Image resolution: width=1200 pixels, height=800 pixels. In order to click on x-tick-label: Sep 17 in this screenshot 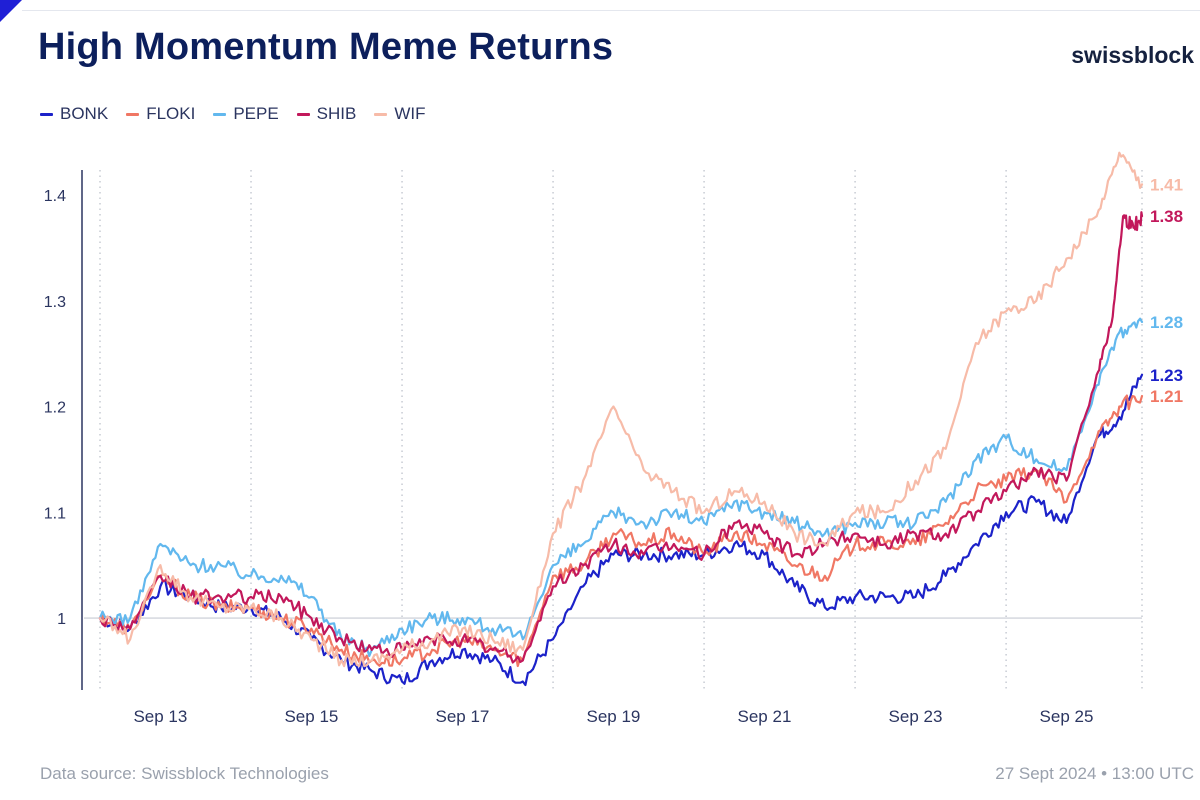, I will do `click(462, 716)`.